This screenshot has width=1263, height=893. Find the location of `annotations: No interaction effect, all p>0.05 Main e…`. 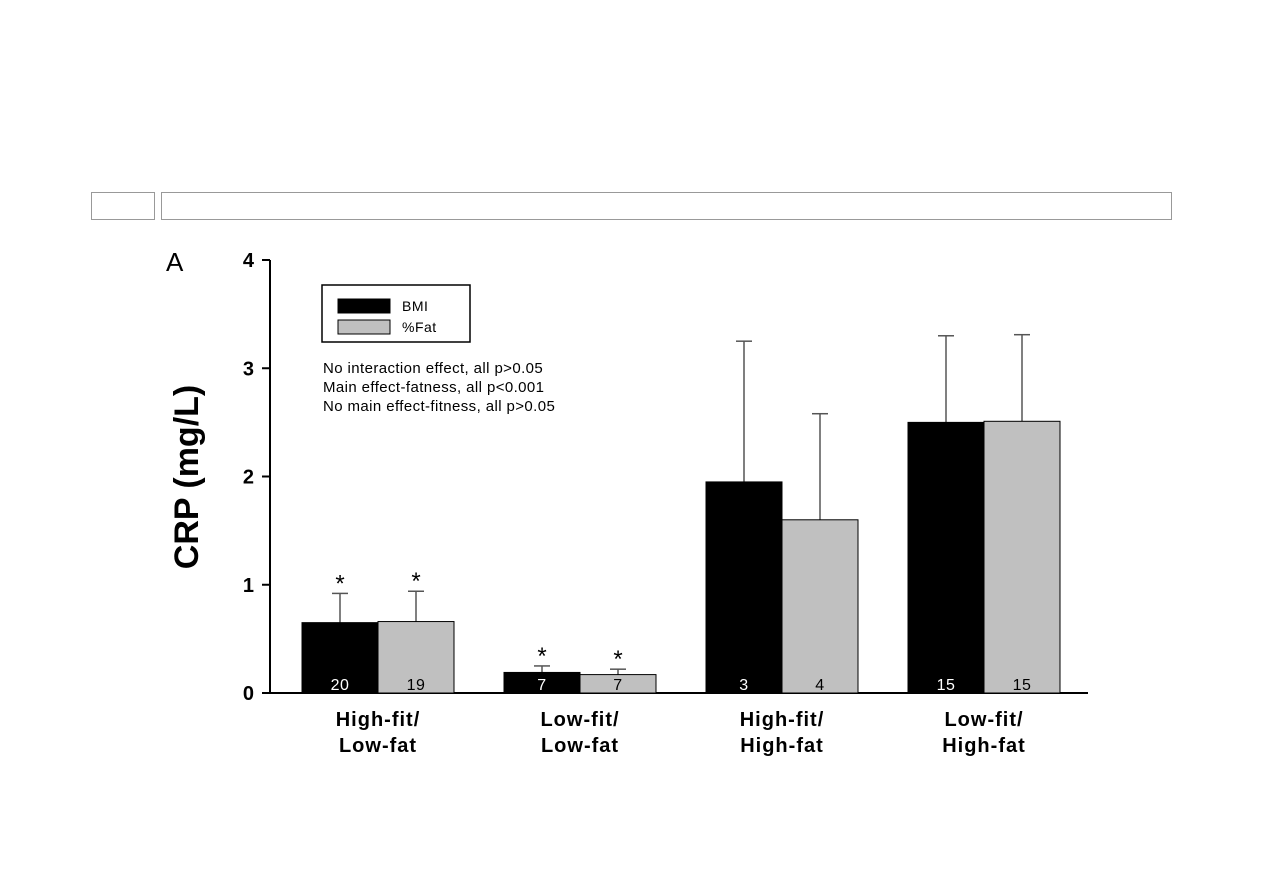

annotations: No interaction effect, all p>0.05 Main e… is located at coordinates (439, 387).